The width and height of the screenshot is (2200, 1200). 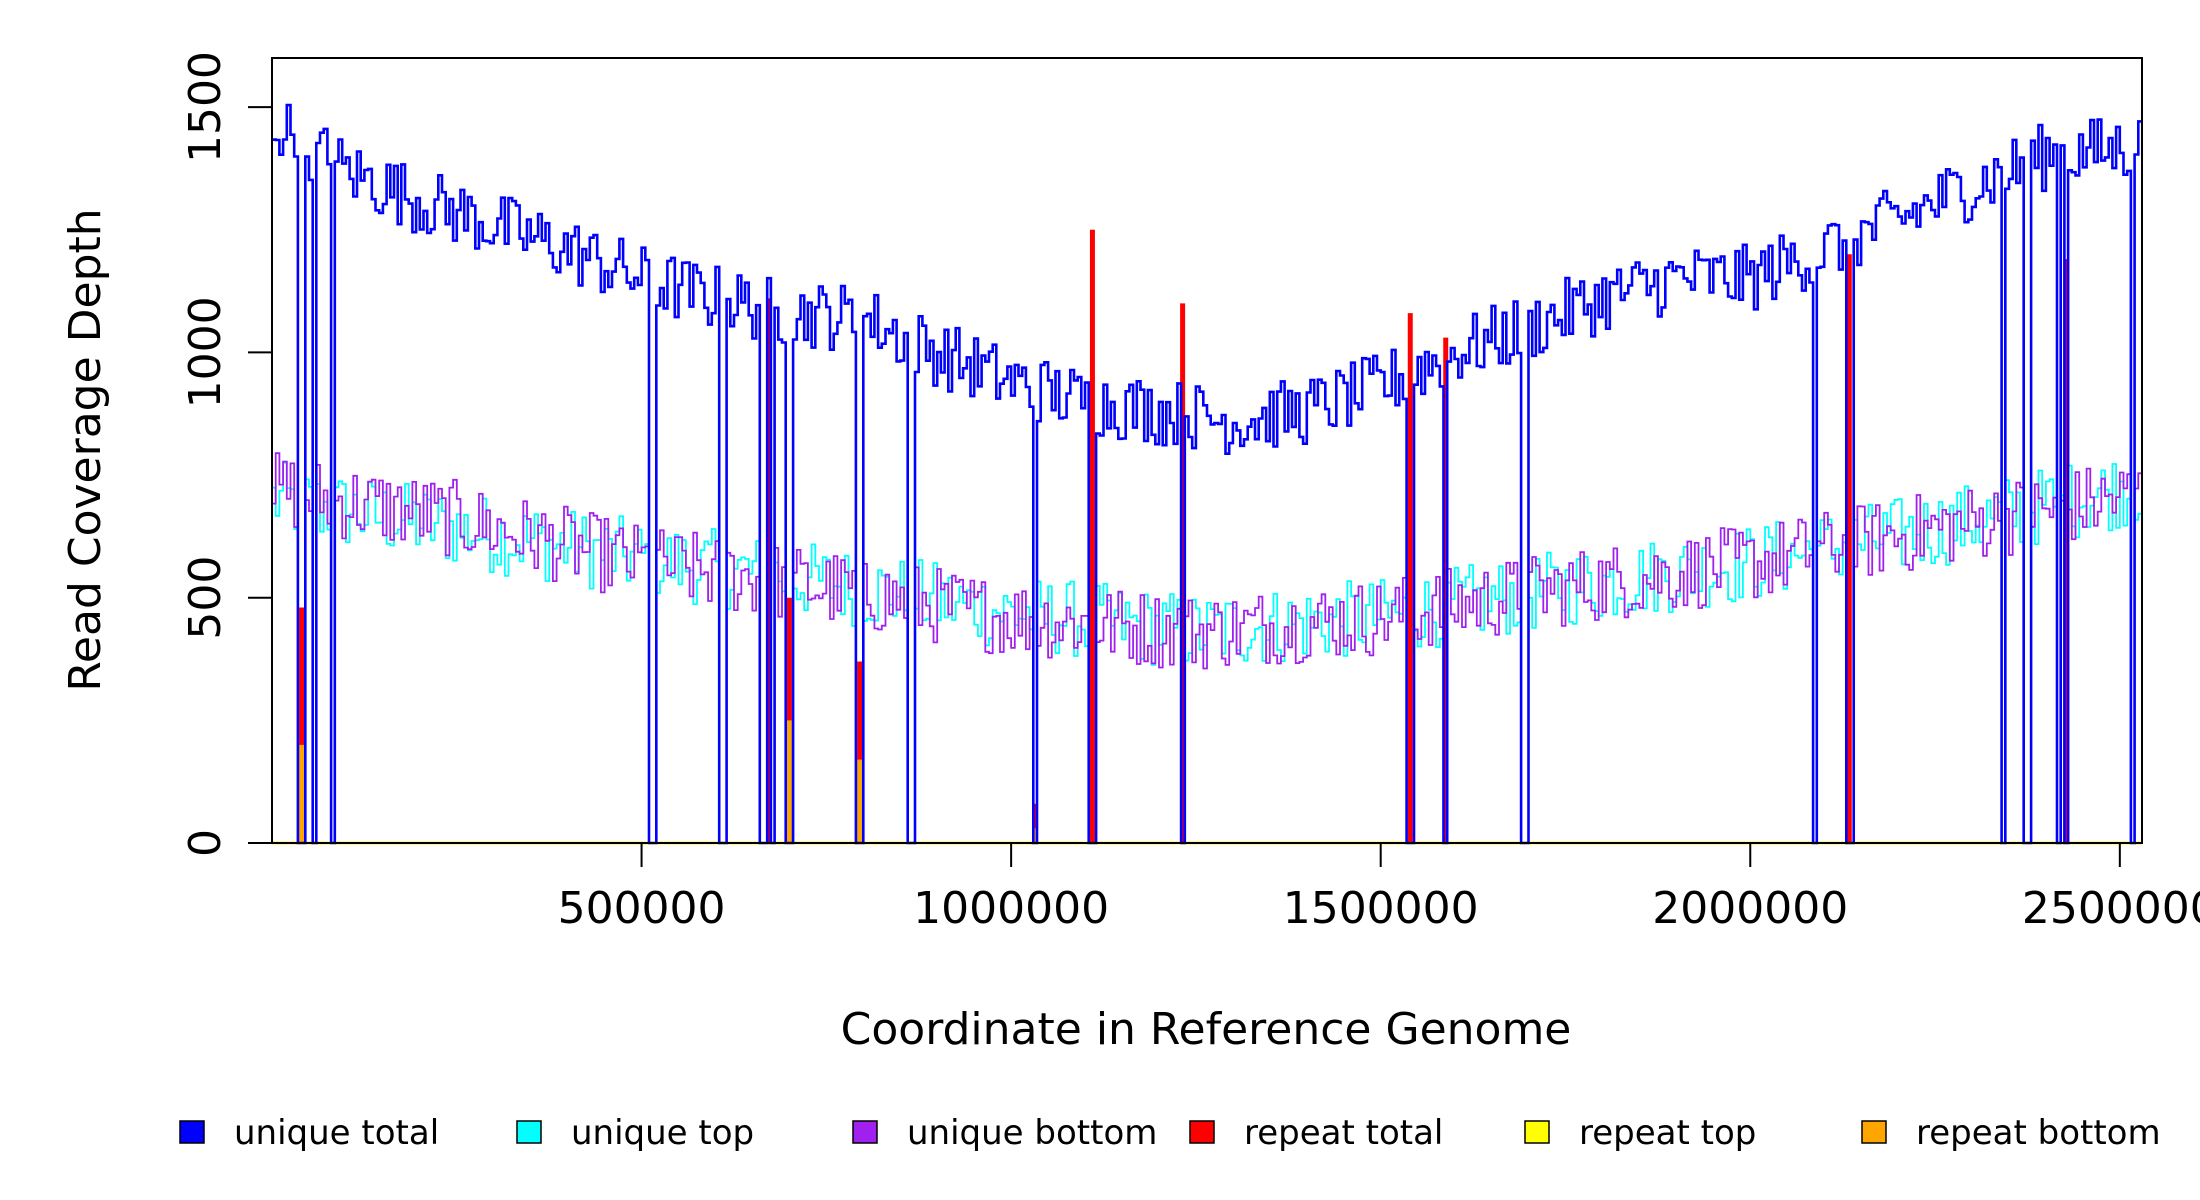 I want to click on y-tick-label: 1000, so click(x=205, y=352).